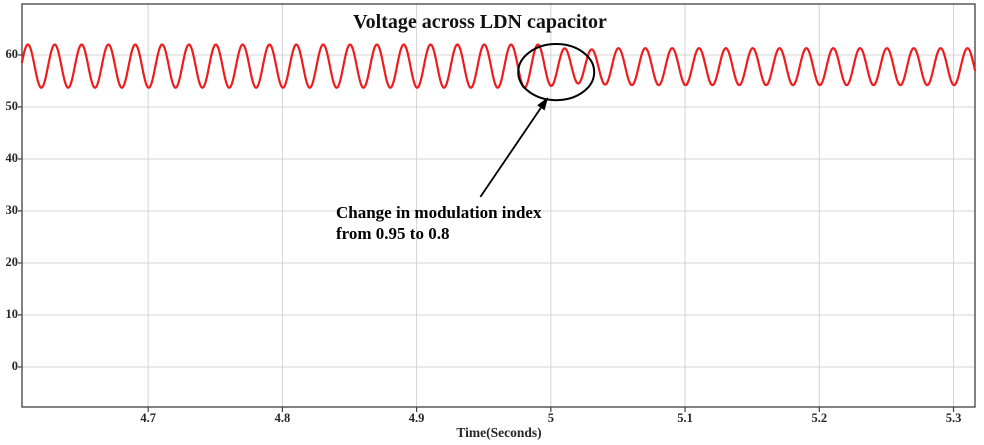  Describe the element at coordinates (498, 66) in the screenshot. I see `voltage-waveform` at that location.